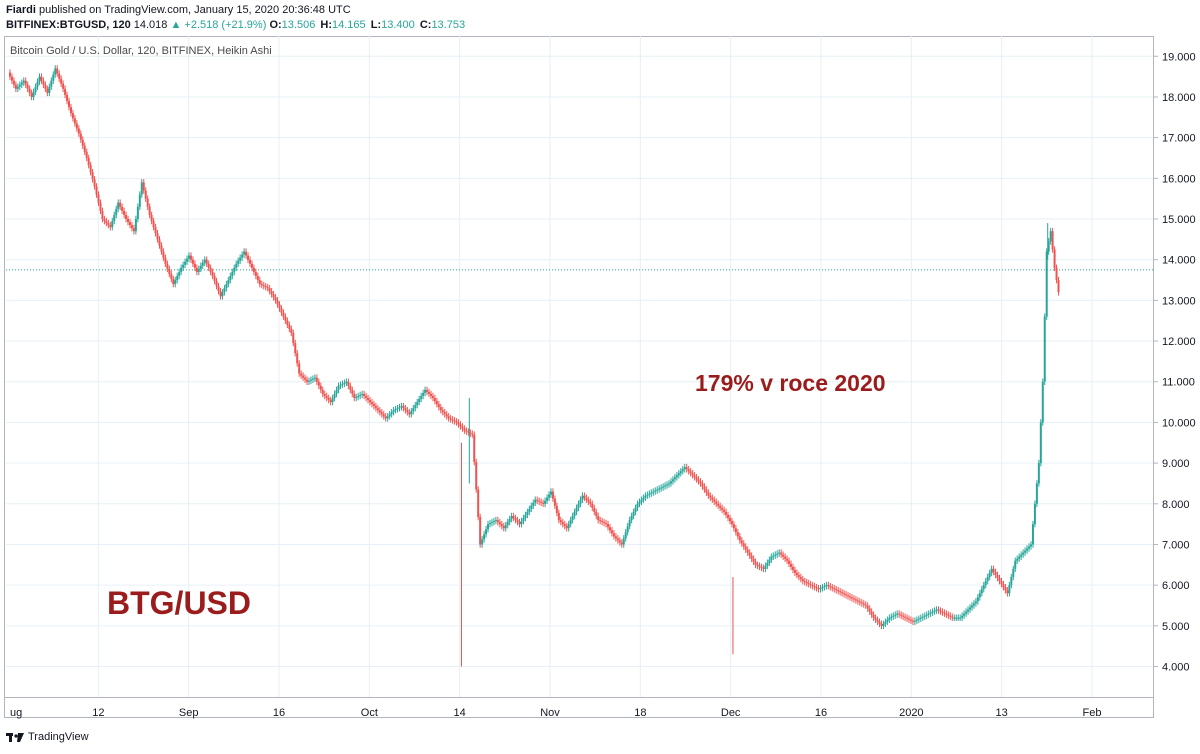 This screenshot has height=754, width=1200. What do you see at coordinates (225, 25) in the screenshot?
I see `price-change: +2.518 (+21.9%)` at bounding box center [225, 25].